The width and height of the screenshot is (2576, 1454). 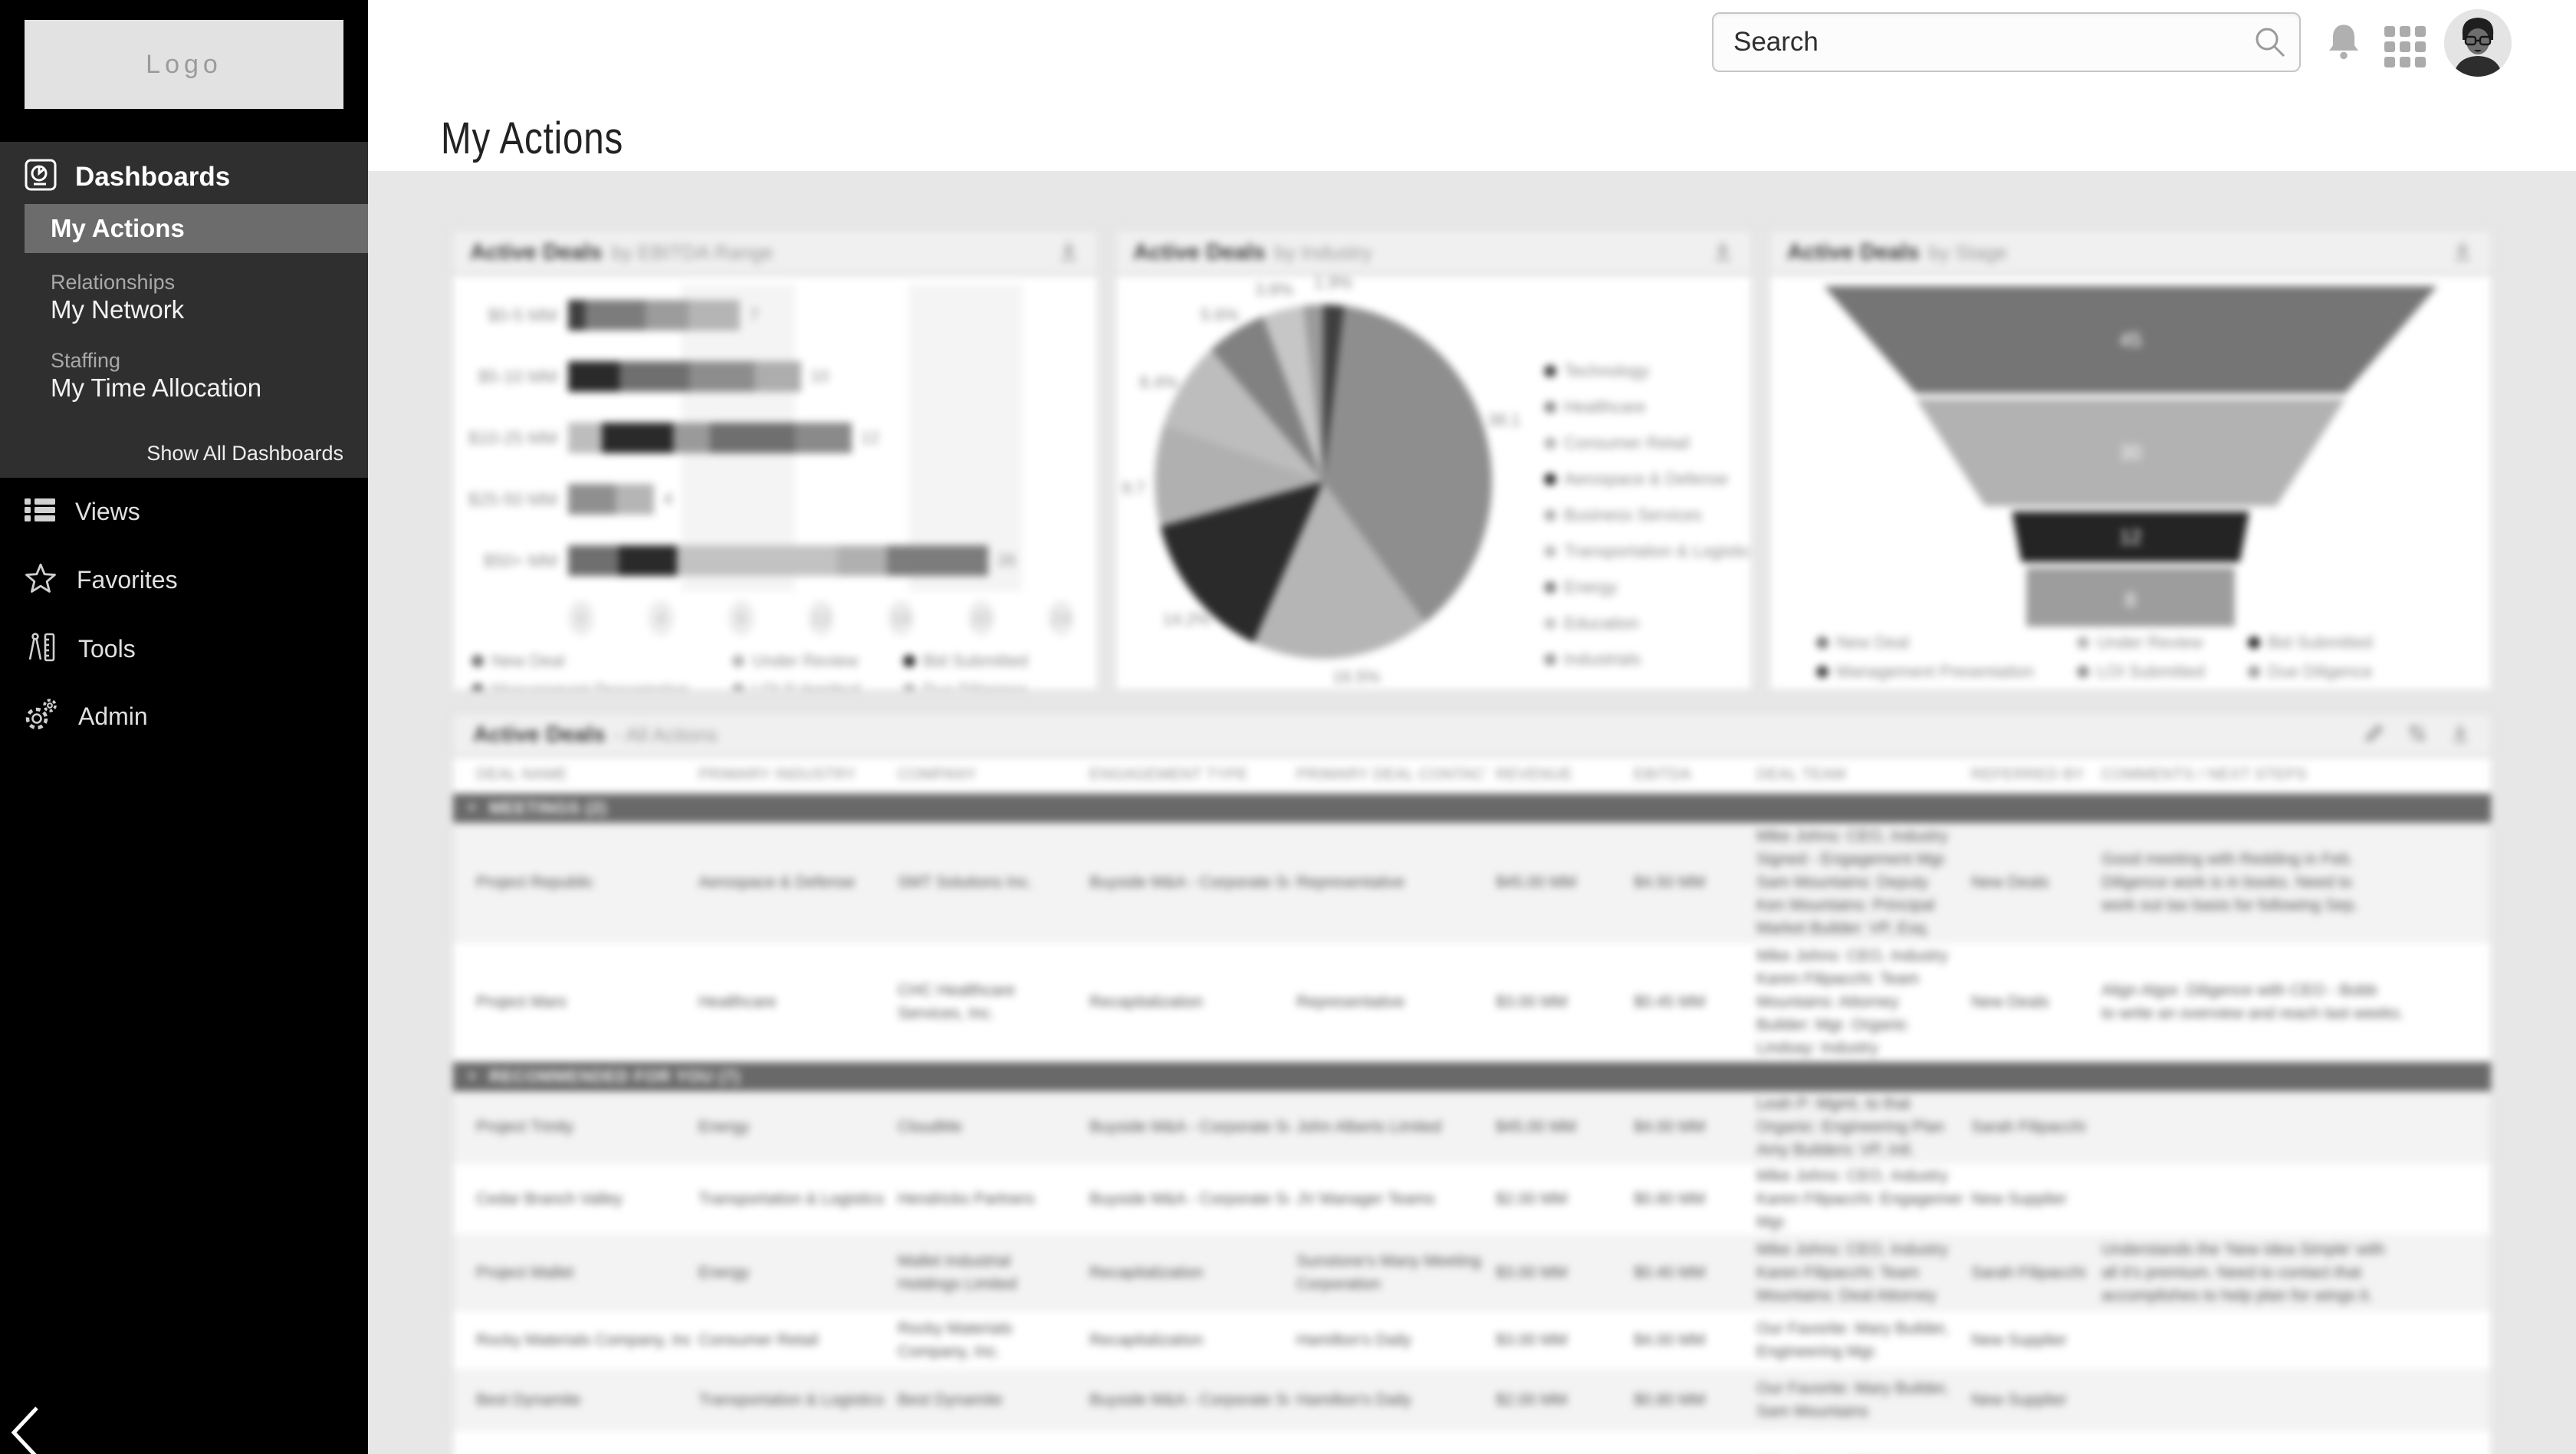 I want to click on bar-row: 26, so click(x=821, y=560).